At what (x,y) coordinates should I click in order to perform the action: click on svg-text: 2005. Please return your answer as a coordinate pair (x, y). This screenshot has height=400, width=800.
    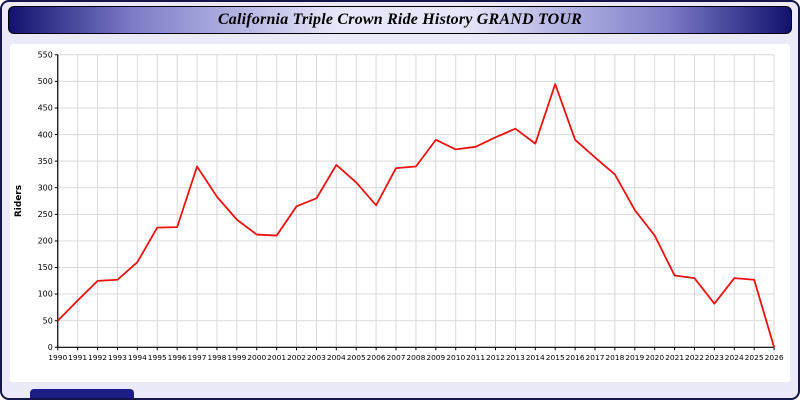
    Looking at the image, I should click on (356, 357).